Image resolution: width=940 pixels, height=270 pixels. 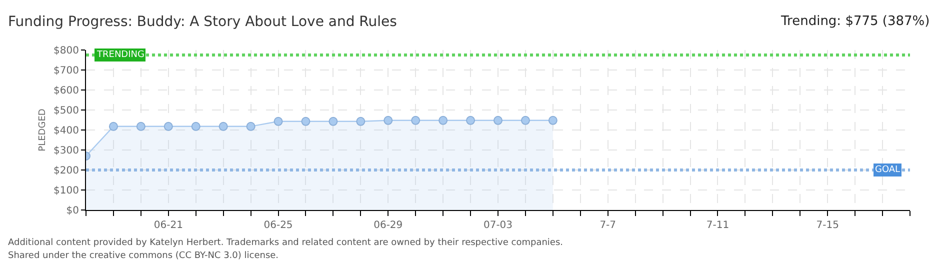 What do you see at coordinates (168, 225) in the screenshot?
I see `x-tick-label: 06-21` at bounding box center [168, 225].